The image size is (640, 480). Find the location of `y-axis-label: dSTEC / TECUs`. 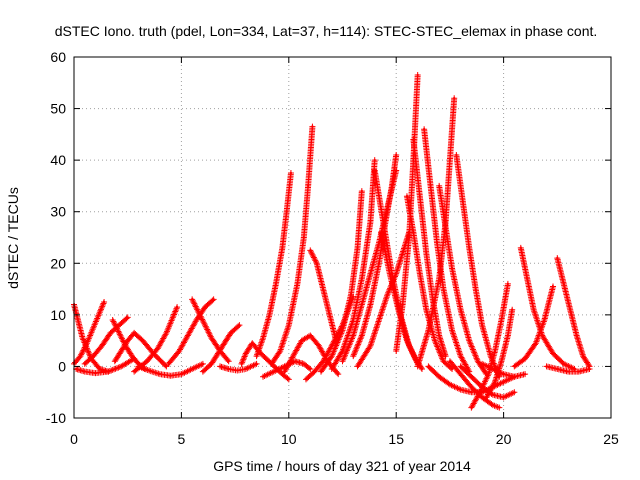

y-axis-label: dSTEC / TECUs is located at coordinates (13, 238).